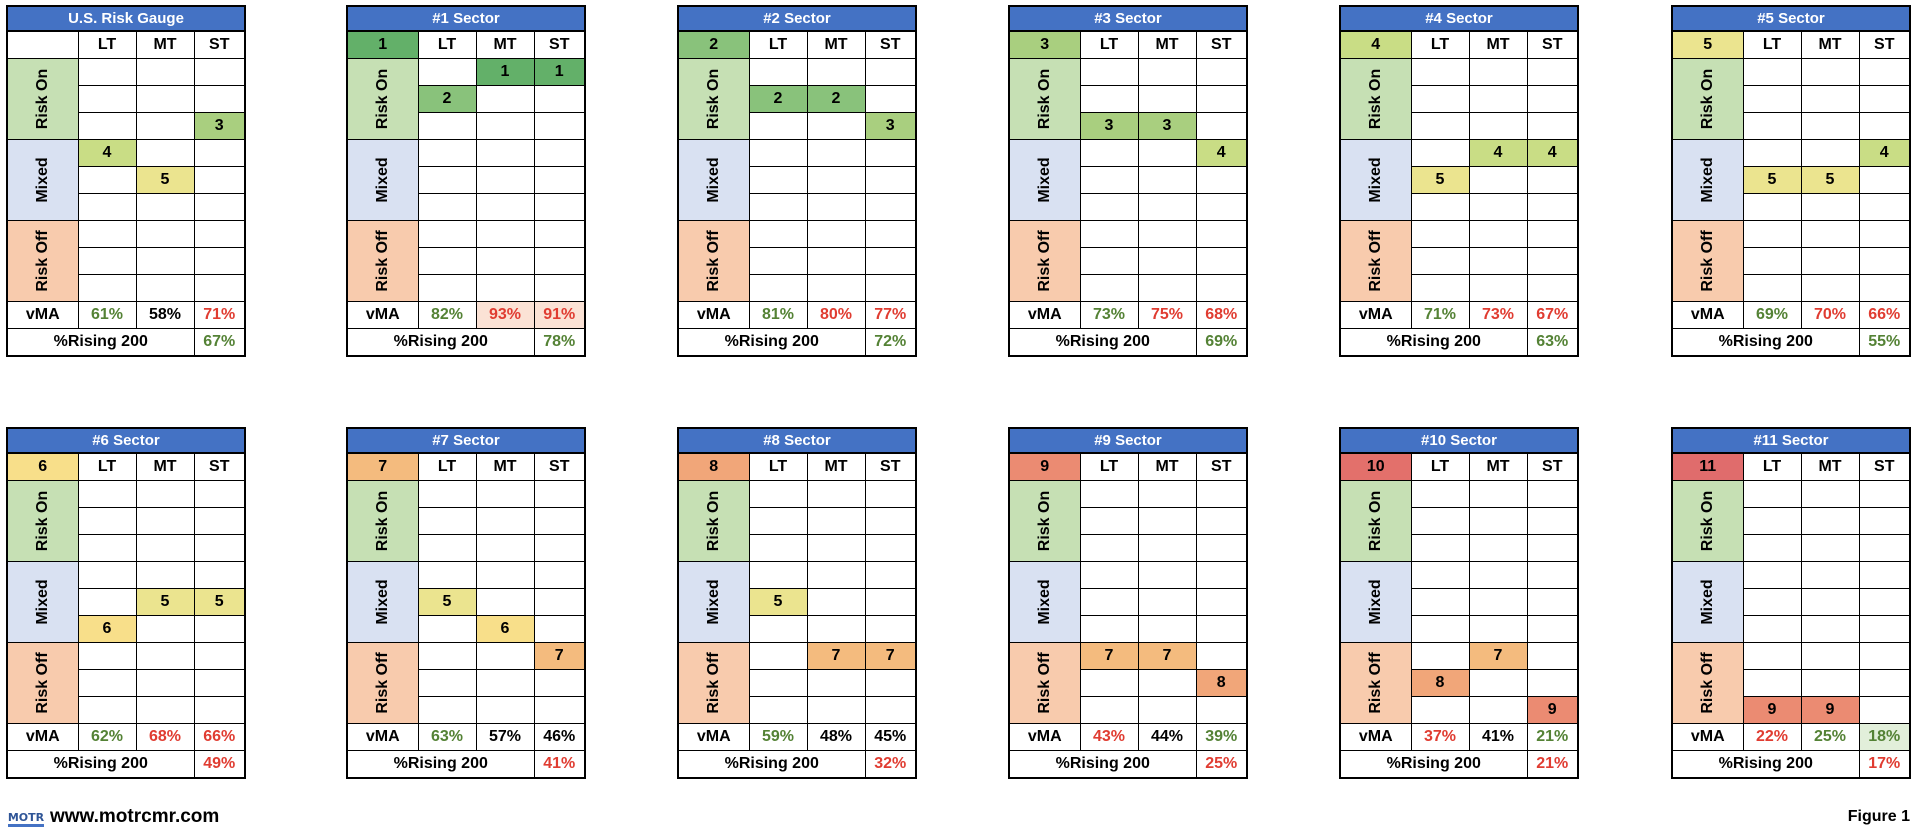  I want to click on vma-label: vMA, so click(714, 737).